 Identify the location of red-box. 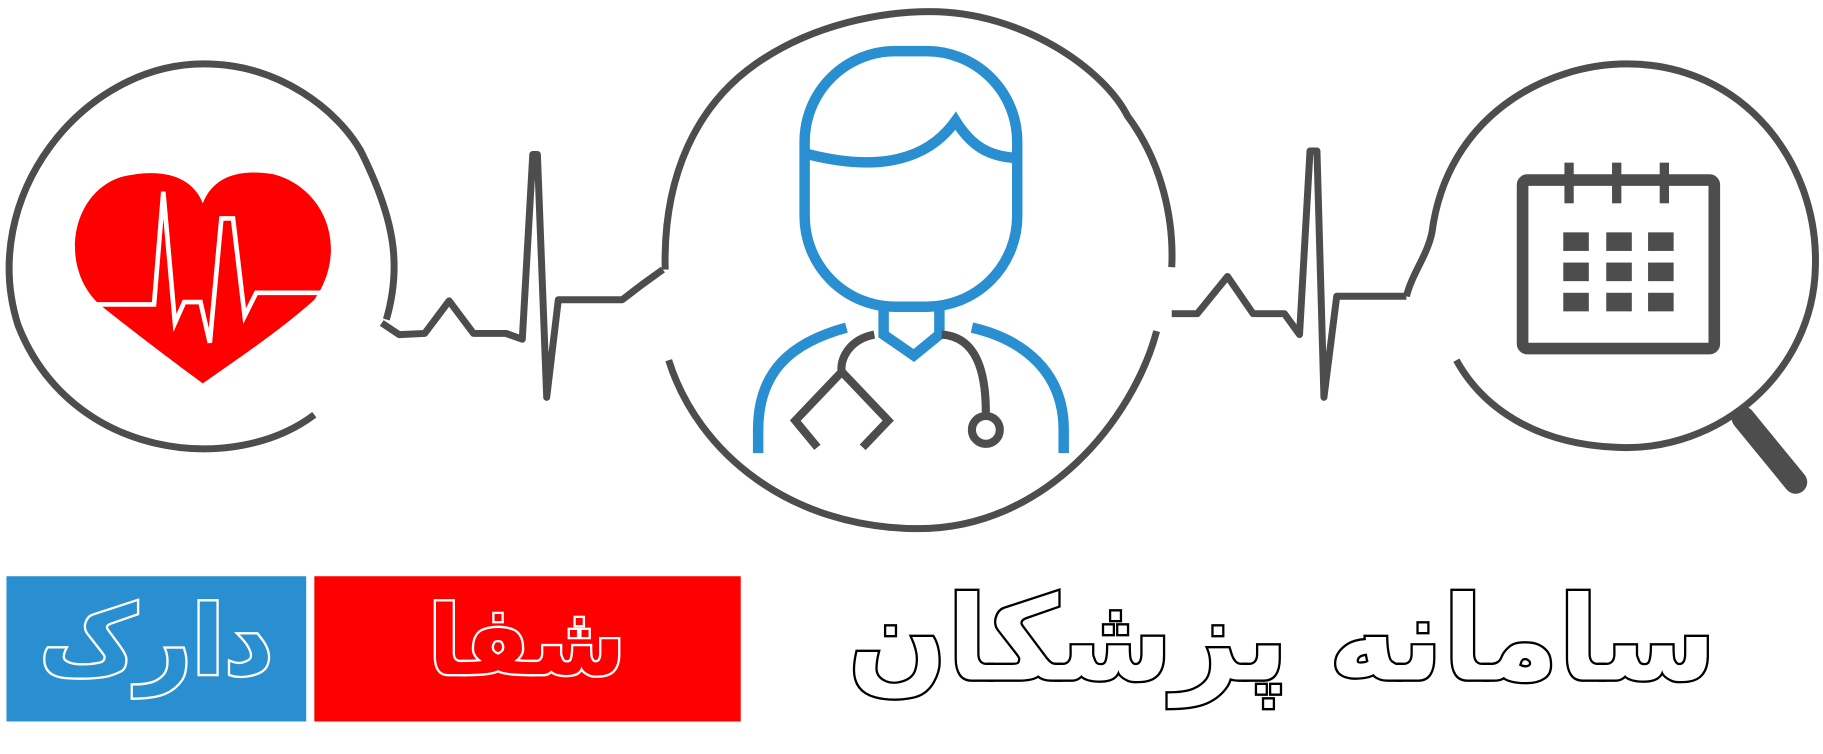
(527, 649).